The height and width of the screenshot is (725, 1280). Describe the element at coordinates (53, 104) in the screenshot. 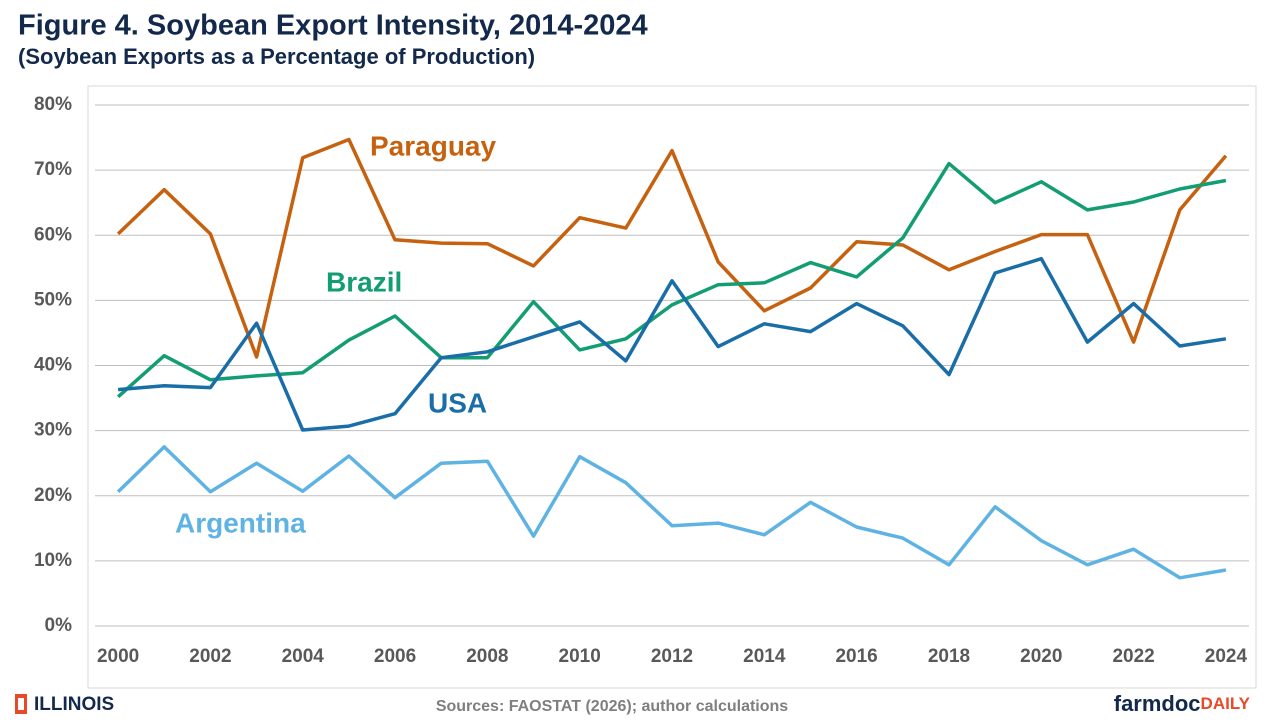

I see `y-tick-label: 80%` at that location.